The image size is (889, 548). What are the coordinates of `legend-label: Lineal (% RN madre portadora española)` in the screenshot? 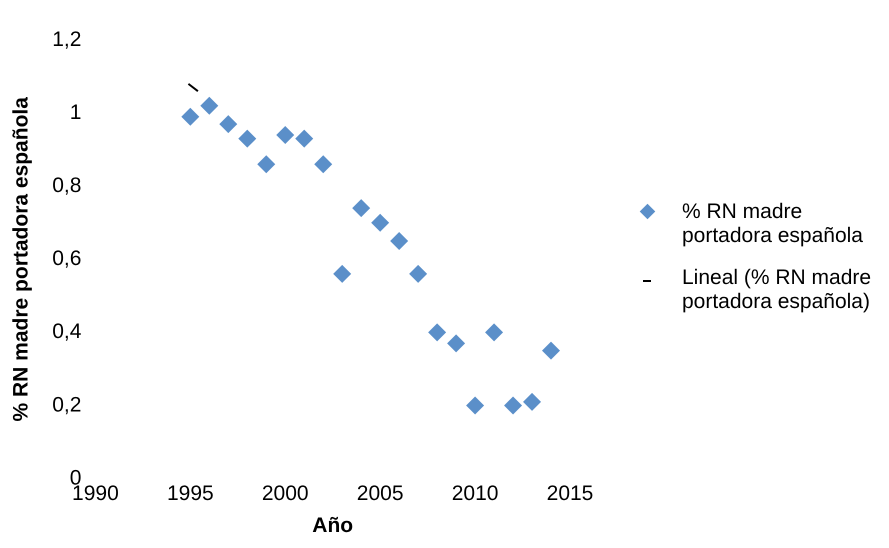 It's located at (777, 290).